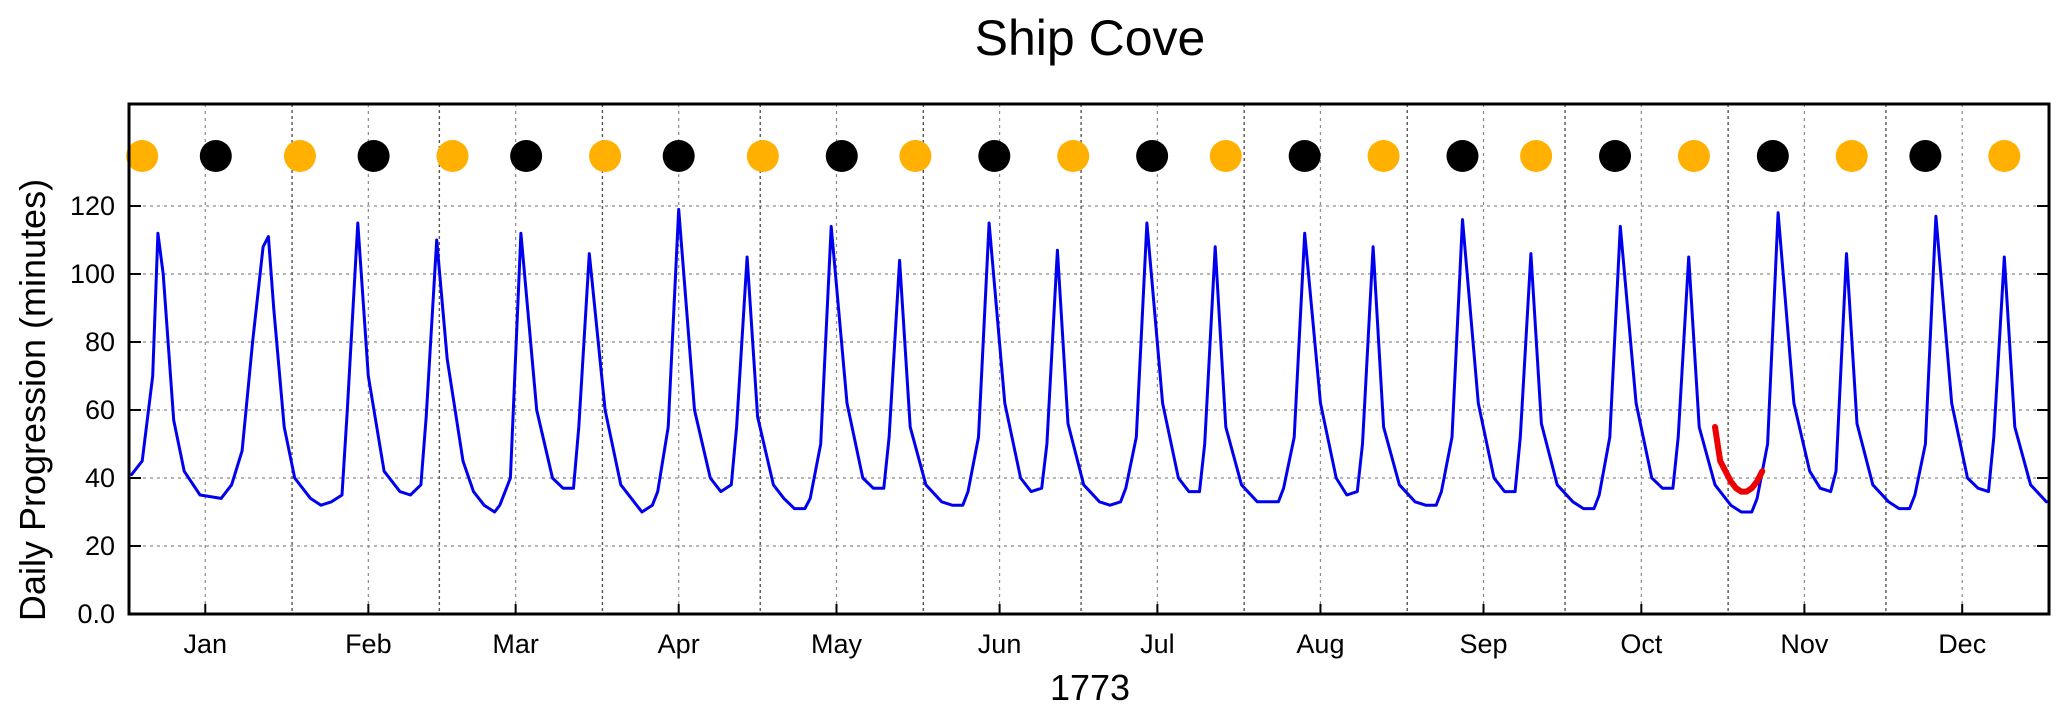 This screenshot has width=2067, height=720. I want to click on y-tick-label: 0.0, so click(96, 614).